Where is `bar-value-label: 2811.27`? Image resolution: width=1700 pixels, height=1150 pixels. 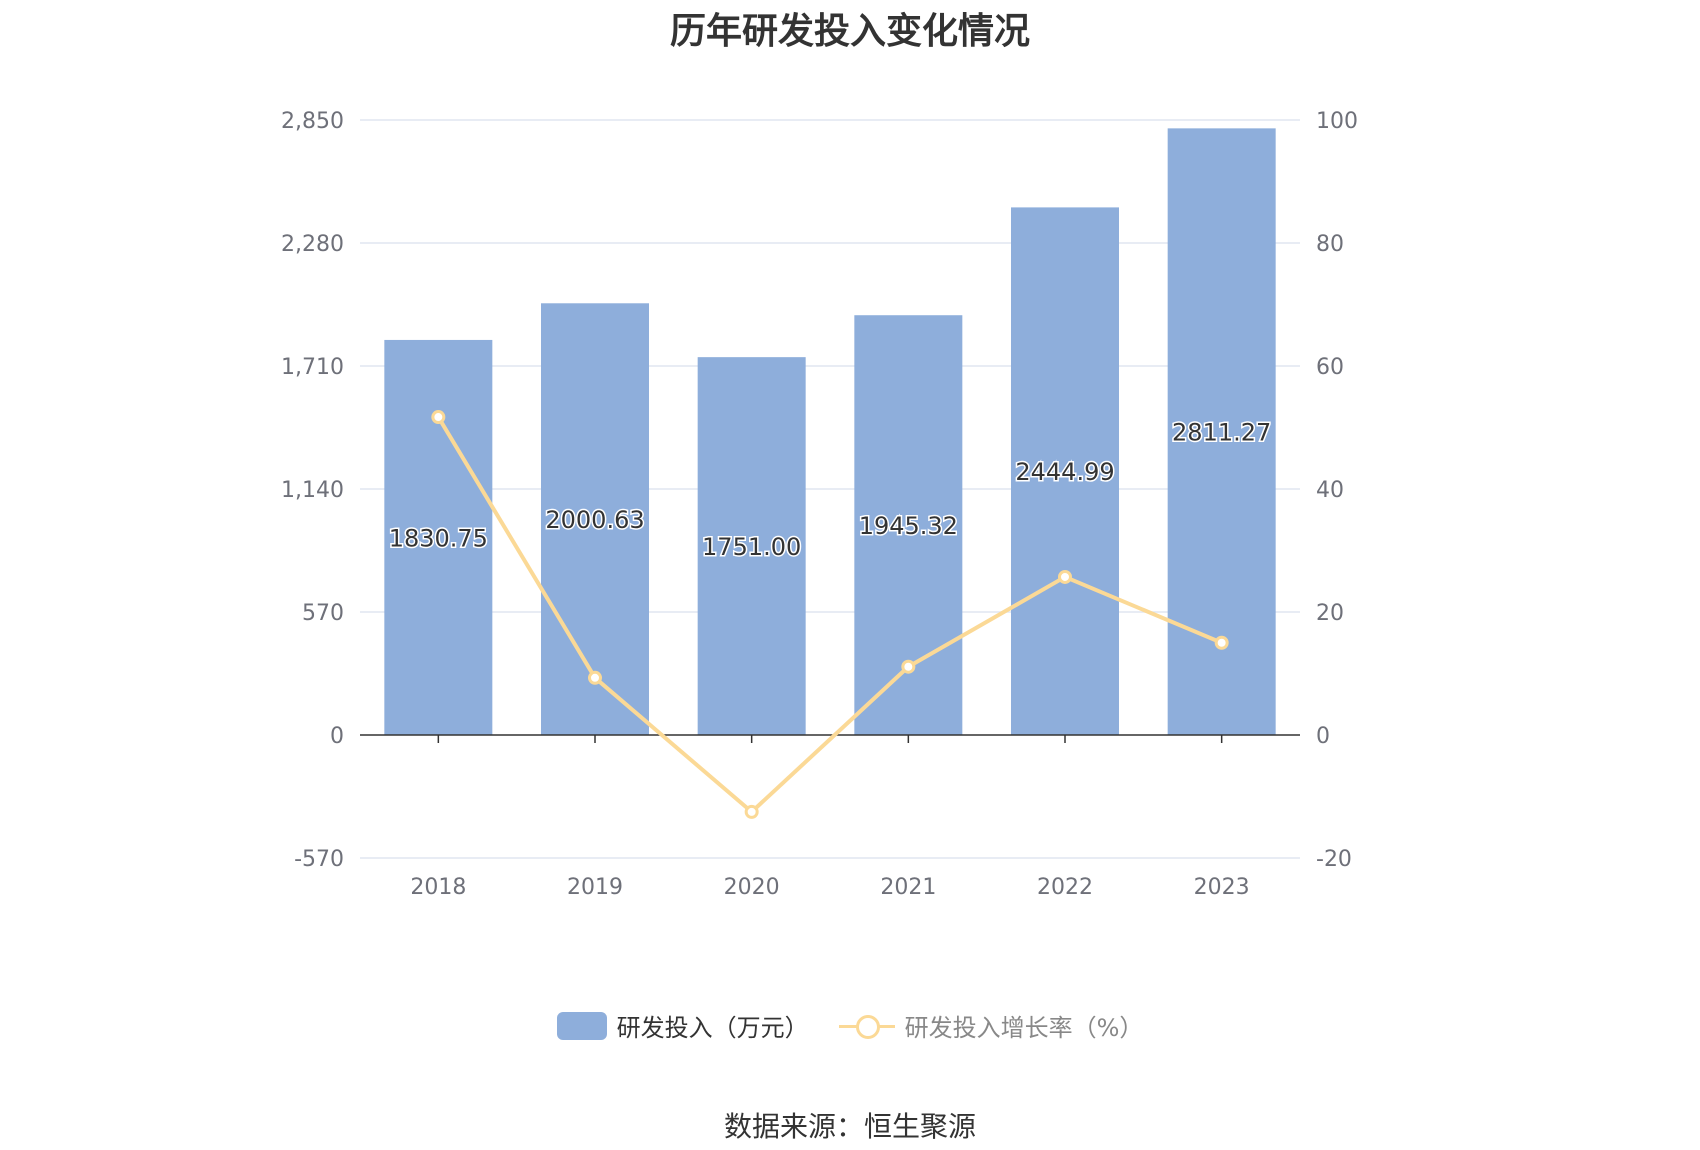 bar-value-label: 2811.27 is located at coordinates (1221, 433).